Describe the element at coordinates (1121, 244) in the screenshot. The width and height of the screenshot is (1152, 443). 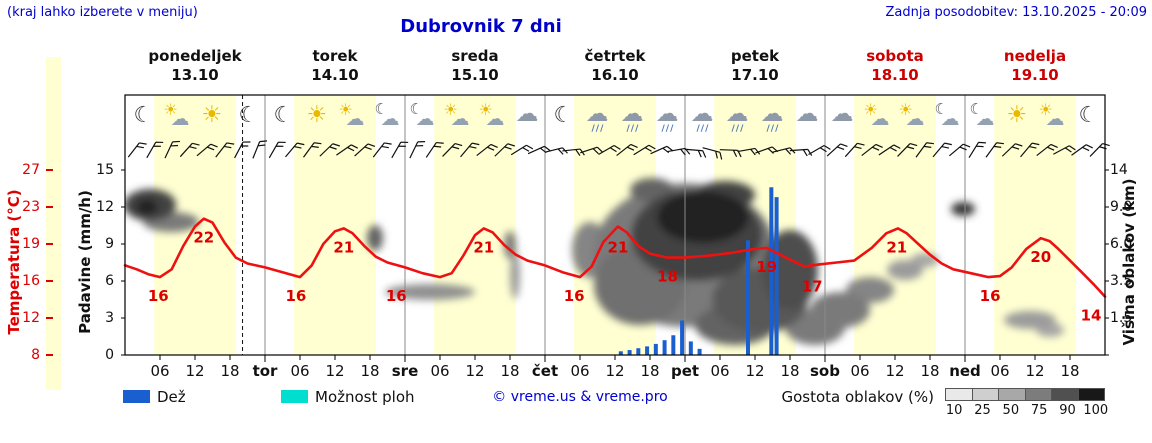
I see `cloud-axis-tick: 6.0` at that location.